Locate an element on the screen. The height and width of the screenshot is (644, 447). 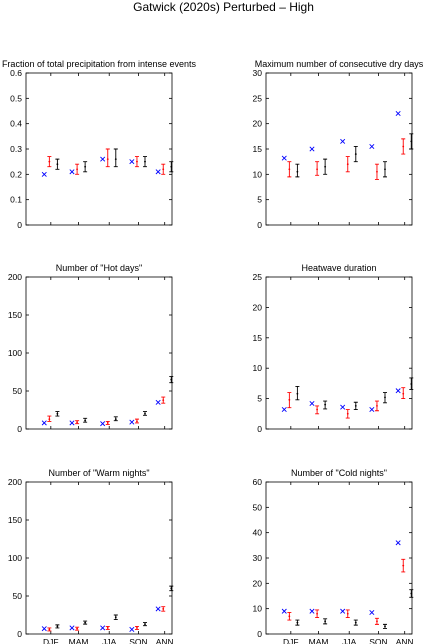
y-tick-label: 150 is located at coordinates (15, 315).